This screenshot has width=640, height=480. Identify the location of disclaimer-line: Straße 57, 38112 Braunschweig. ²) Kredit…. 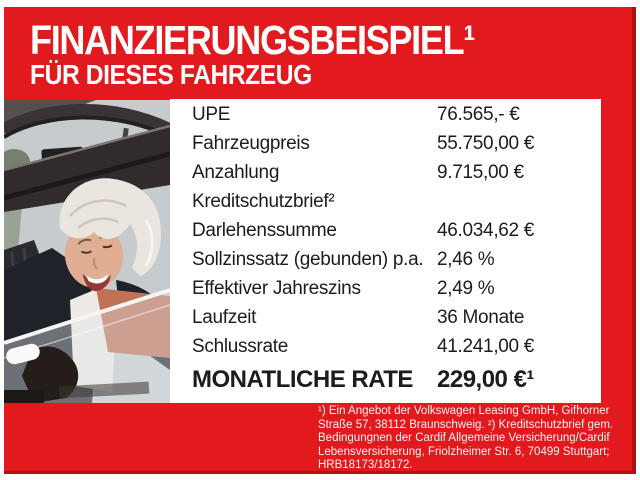
(466, 424).